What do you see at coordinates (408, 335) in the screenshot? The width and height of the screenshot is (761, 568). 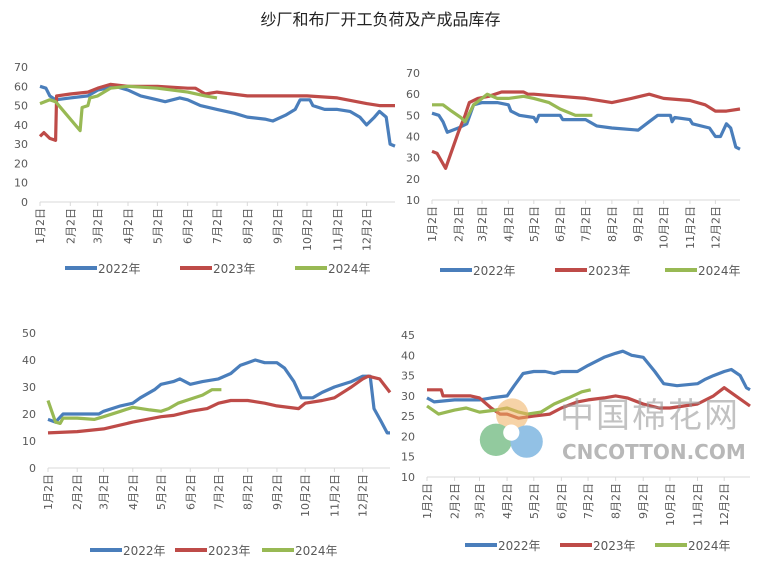 I see `y-tick-label: 45` at bounding box center [408, 335].